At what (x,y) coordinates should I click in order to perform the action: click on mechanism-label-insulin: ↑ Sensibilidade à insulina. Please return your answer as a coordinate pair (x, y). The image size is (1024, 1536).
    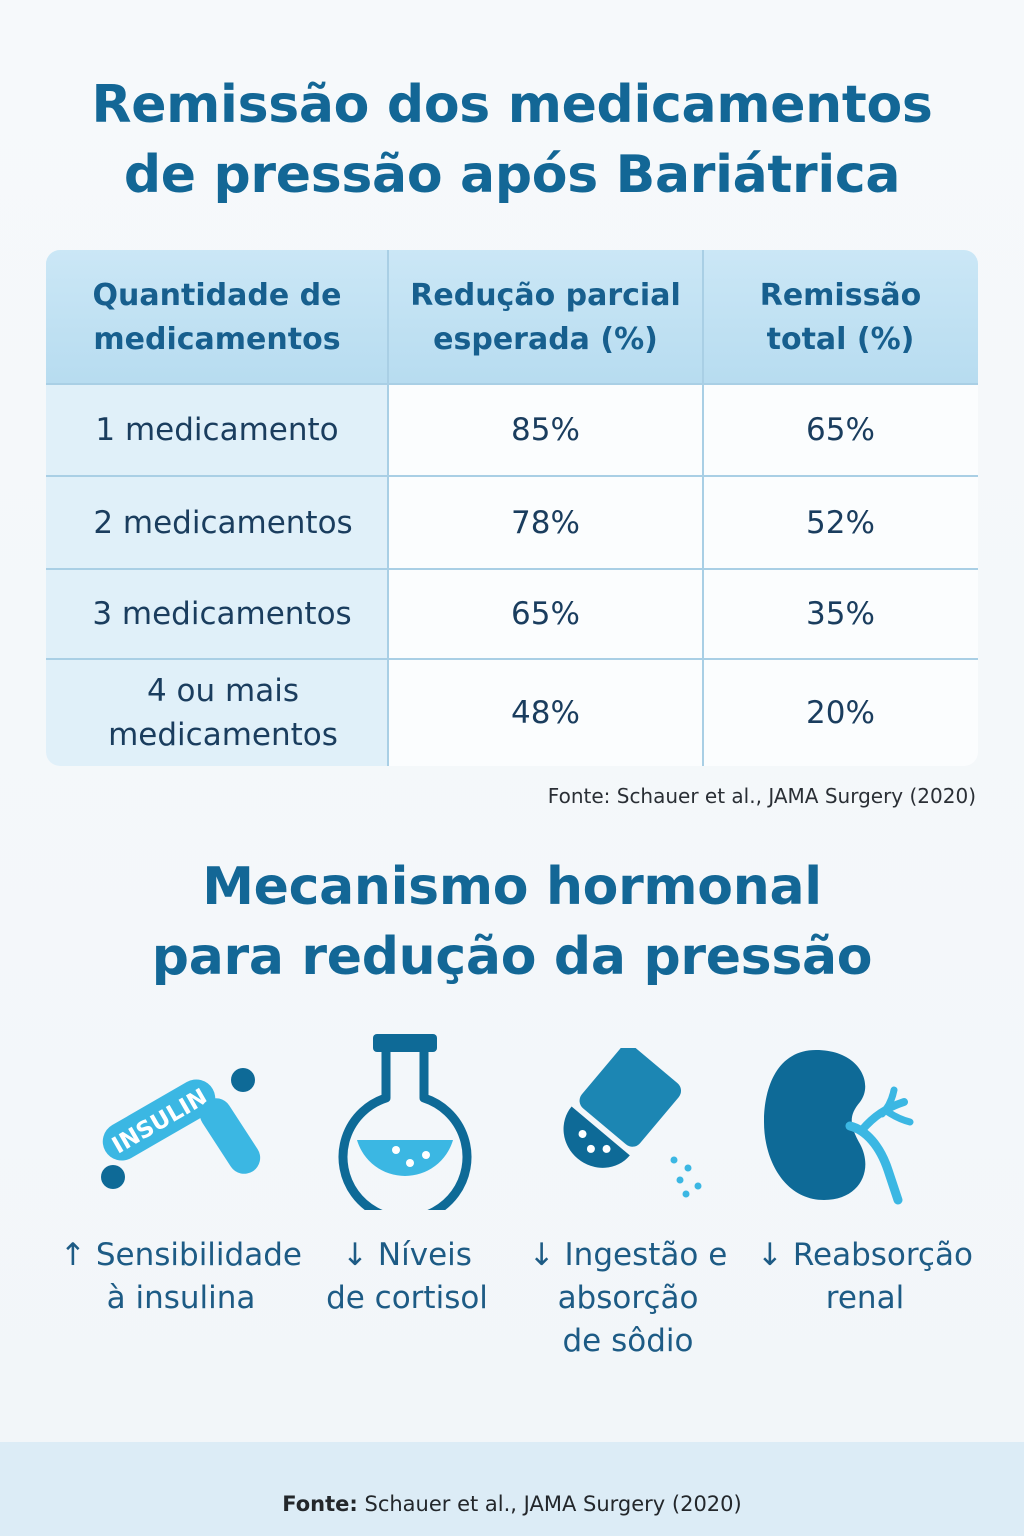
    Looking at the image, I should click on (181, 1276).